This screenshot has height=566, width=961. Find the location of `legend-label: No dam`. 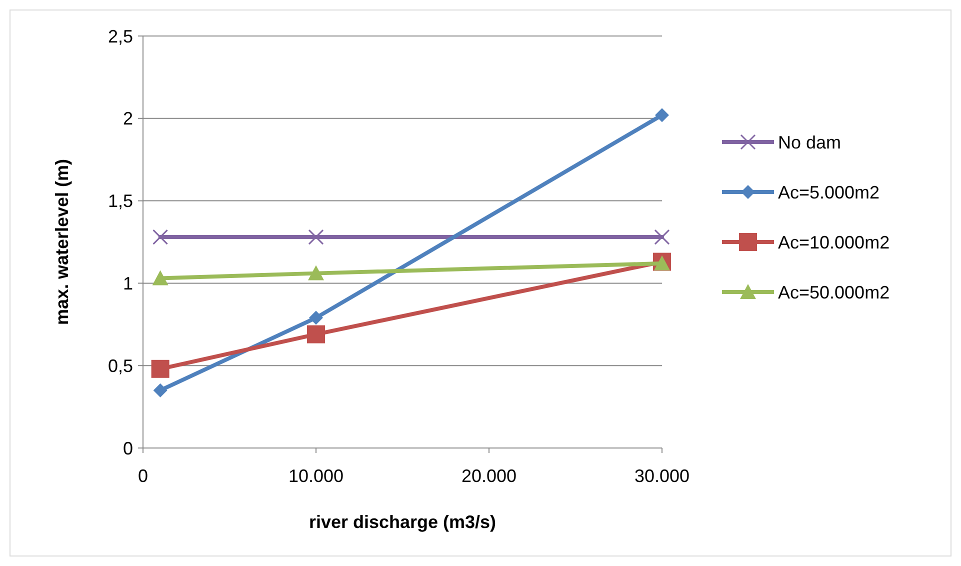

legend-label: No dam is located at coordinates (810, 142).